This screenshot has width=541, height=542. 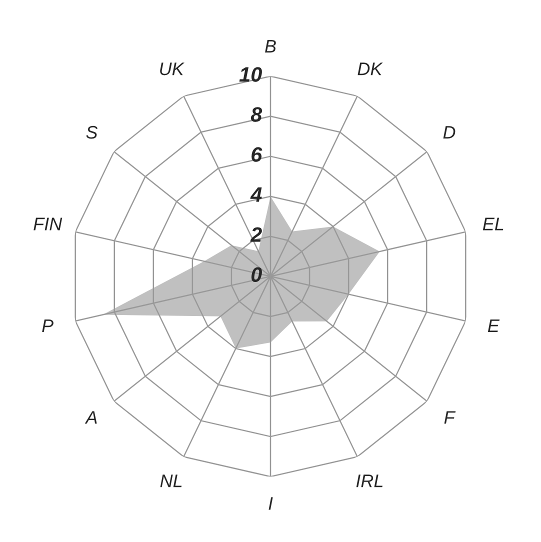 I want to click on spoke-label: B, so click(x=270, y=46).